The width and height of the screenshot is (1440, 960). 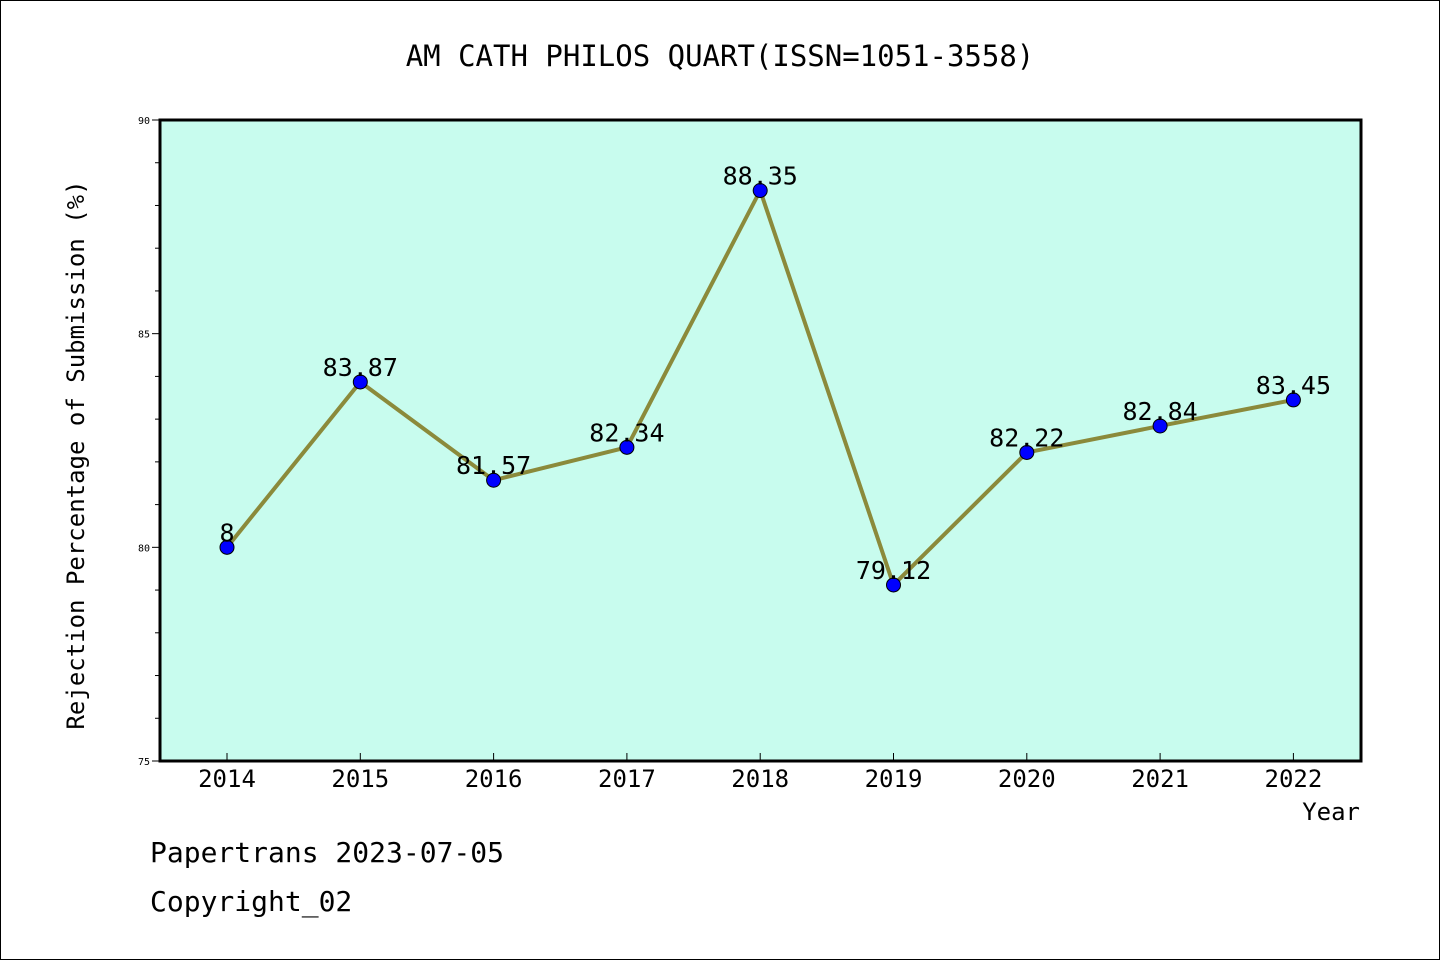 I want to click on y-tick-label: 85, so click(x=144, y=335).